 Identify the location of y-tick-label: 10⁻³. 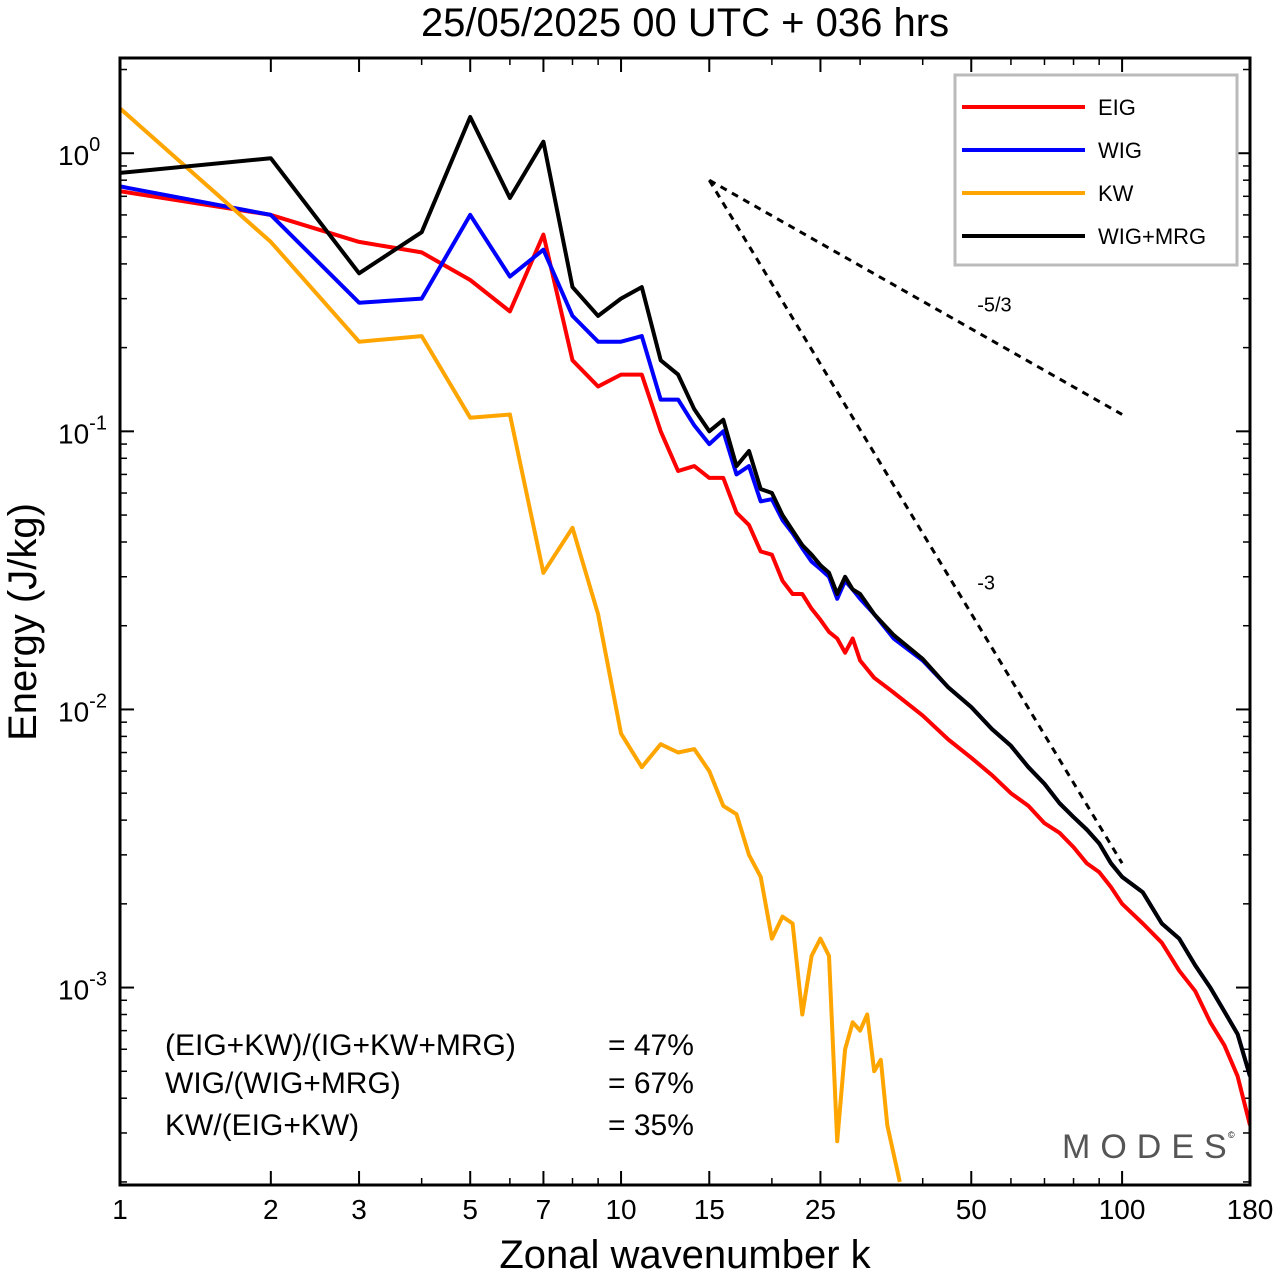
(82, 987).